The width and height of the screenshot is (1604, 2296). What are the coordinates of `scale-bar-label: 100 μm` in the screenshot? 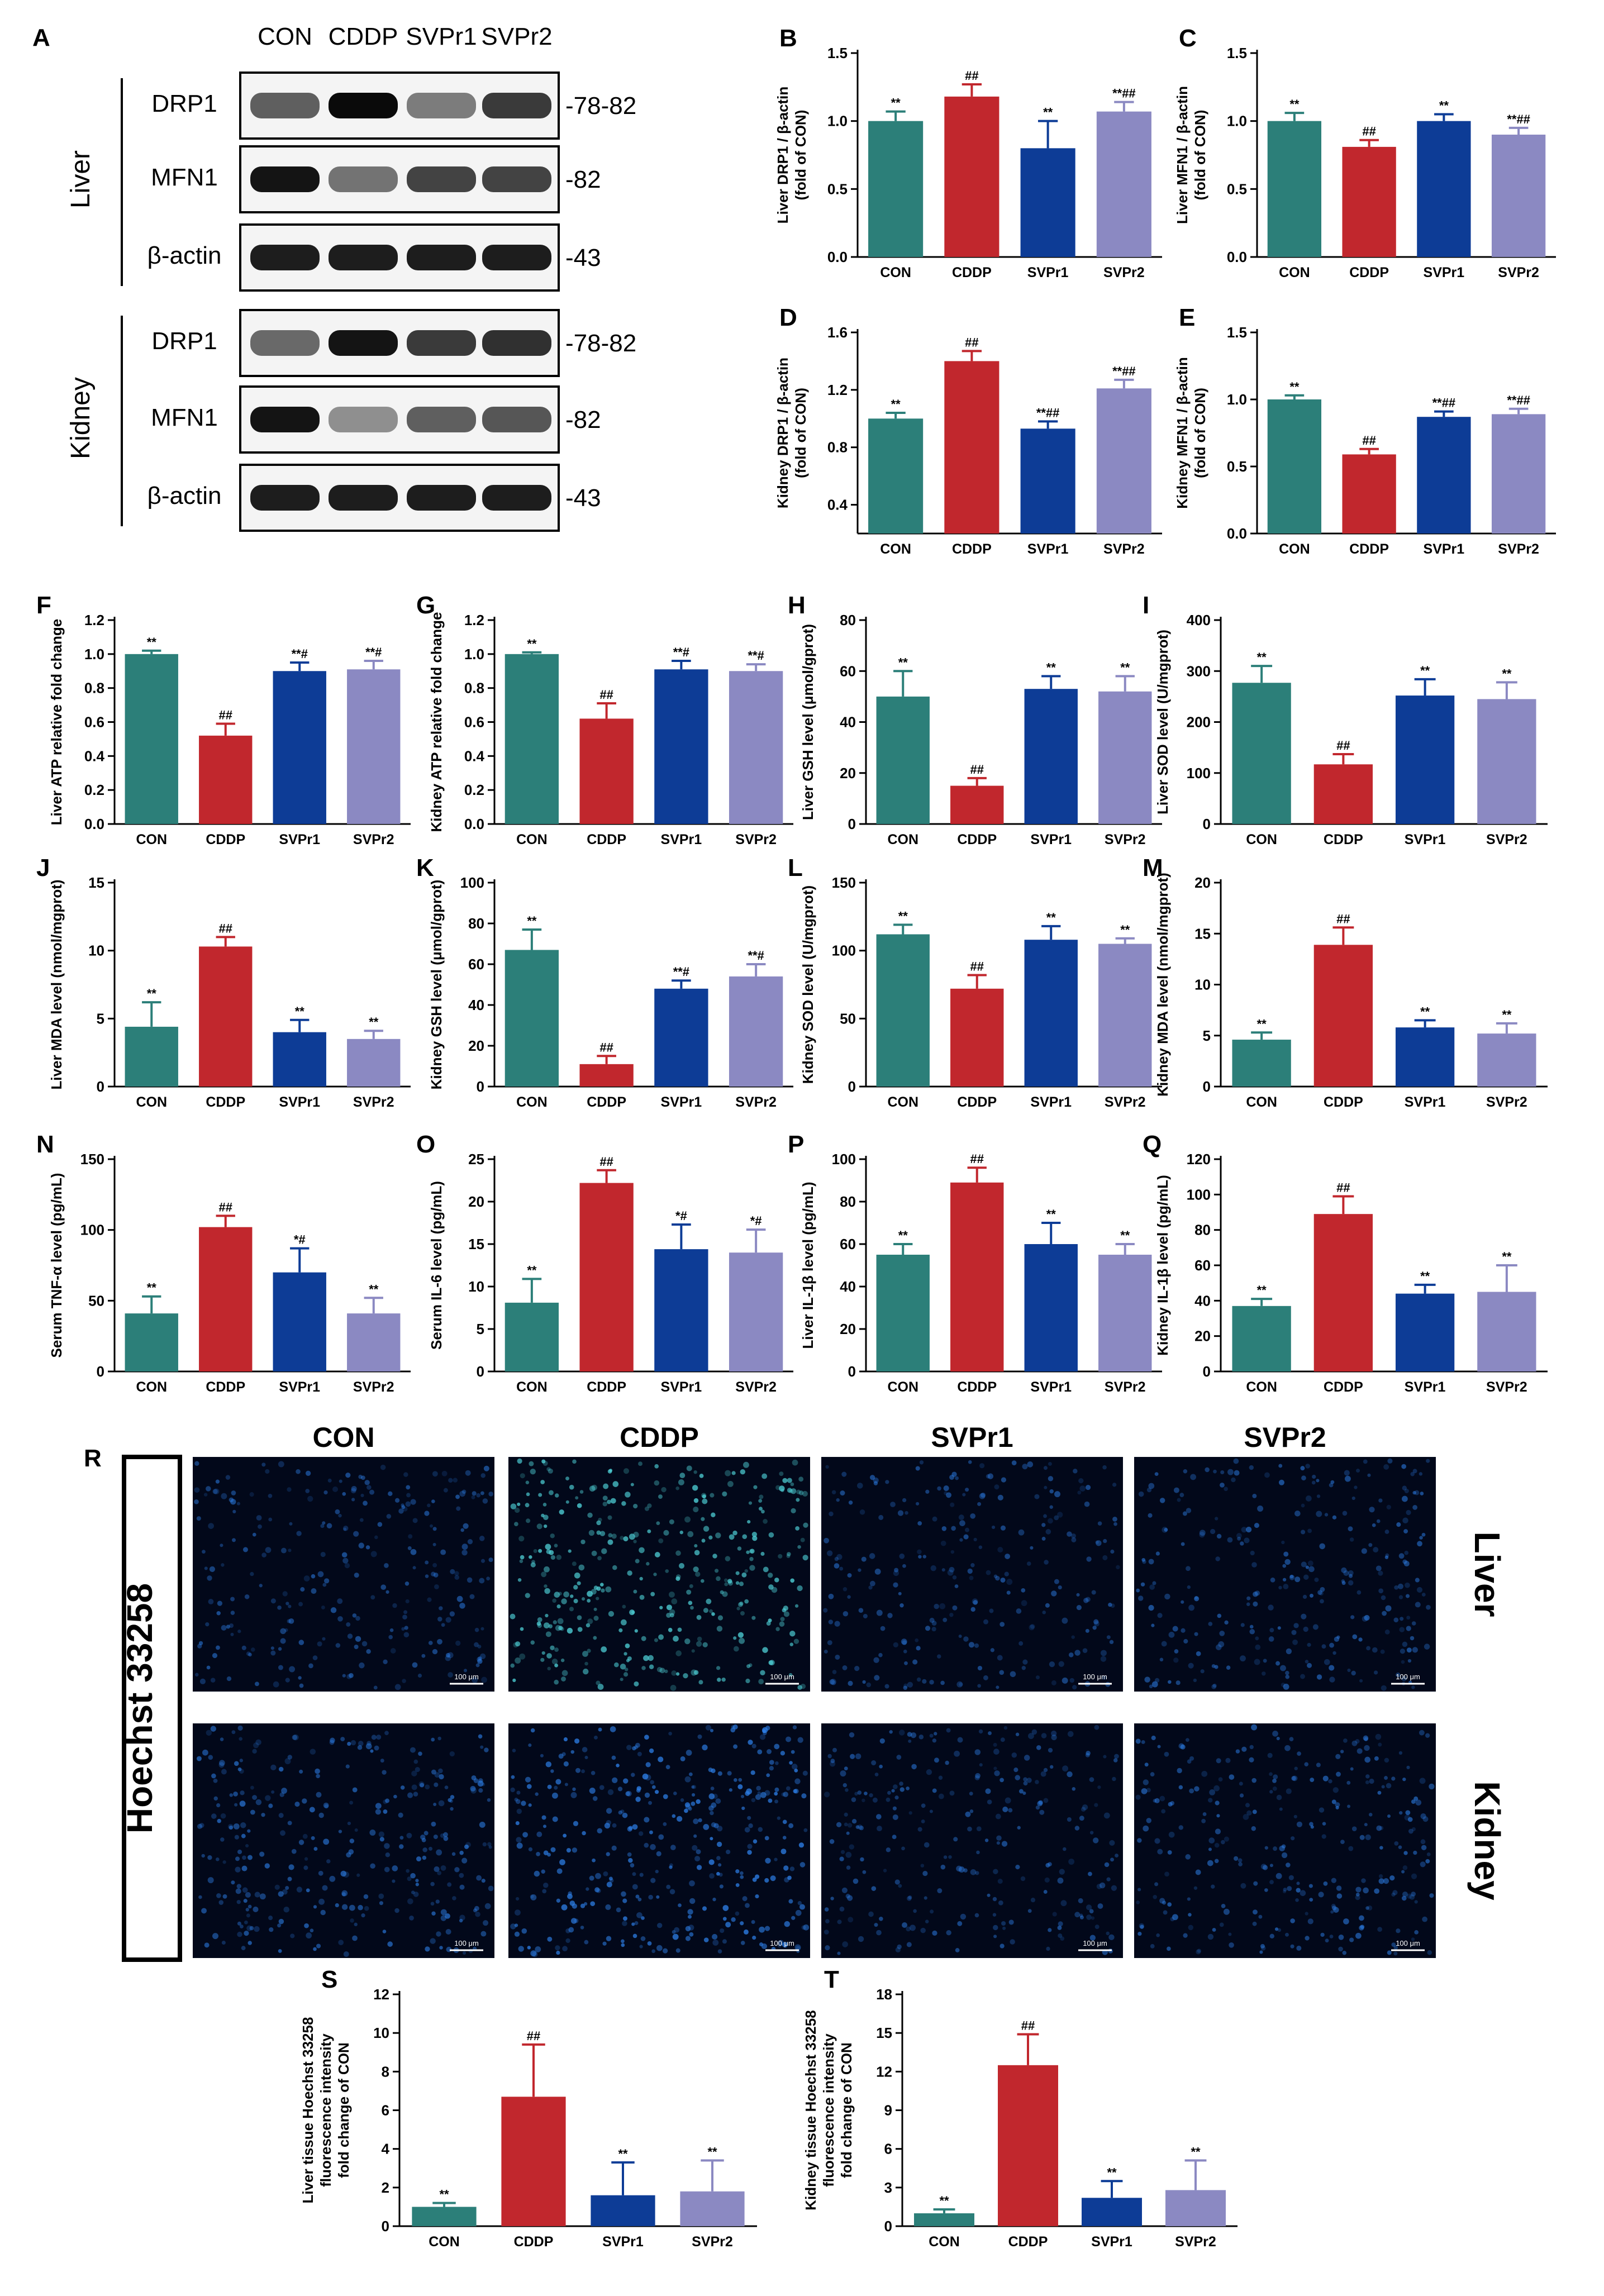 It's located at (1095, 1677).